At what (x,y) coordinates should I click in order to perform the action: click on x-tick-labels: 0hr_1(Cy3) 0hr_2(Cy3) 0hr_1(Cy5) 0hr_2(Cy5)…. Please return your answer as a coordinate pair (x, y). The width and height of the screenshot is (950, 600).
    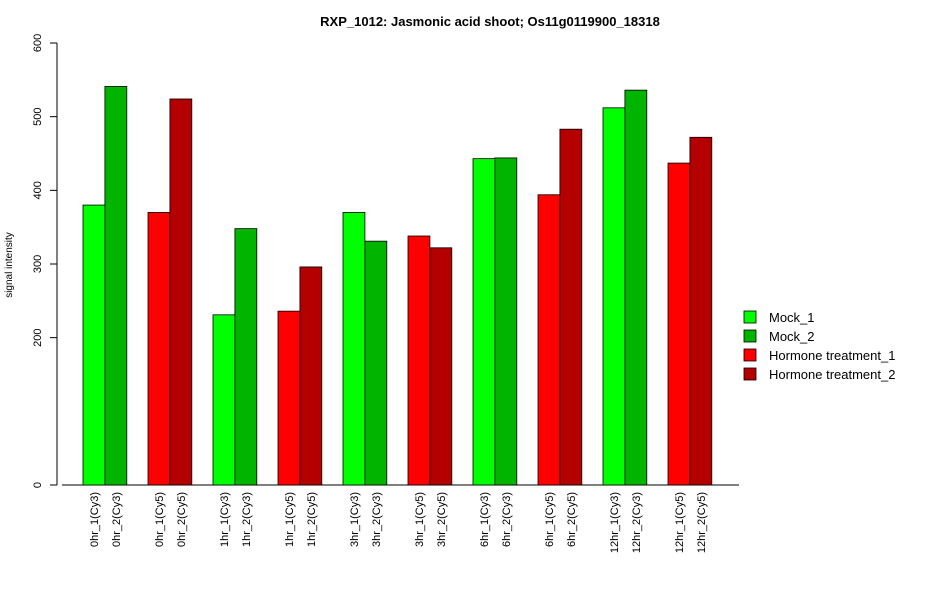
    Looking at the image, I should click on (398, 522).